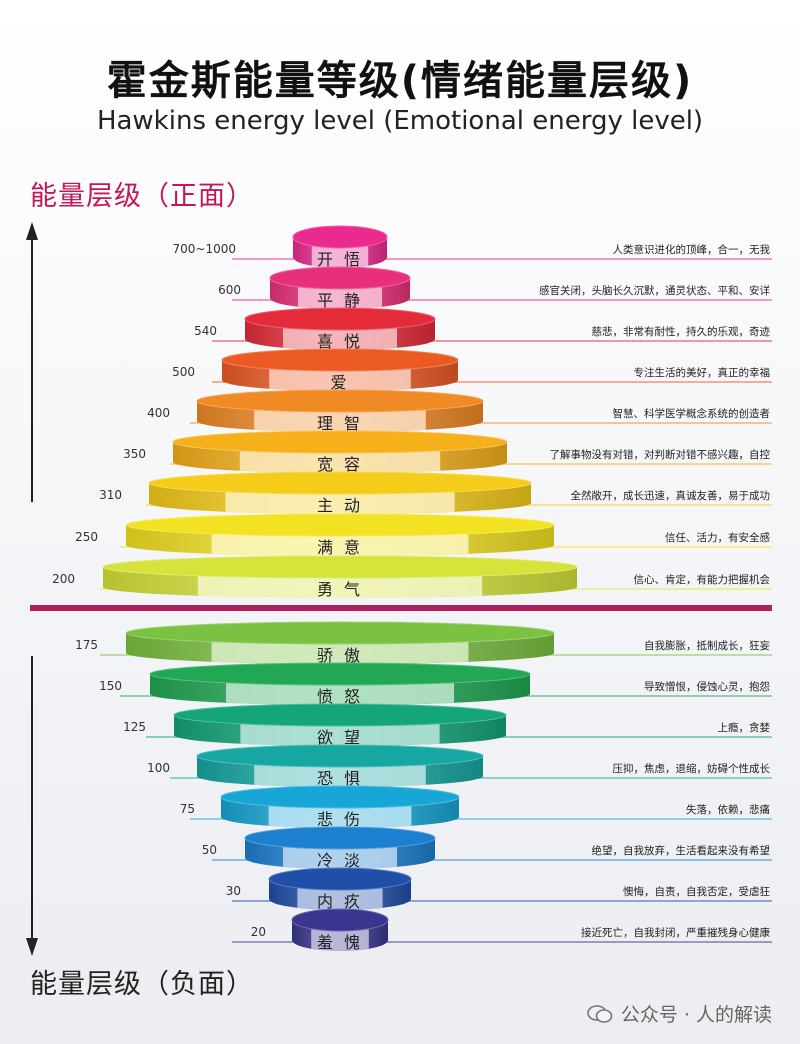 Image resolution: width=800 pixels, height=1044 pixels. I want to click on divider-line, so click(401, 608).